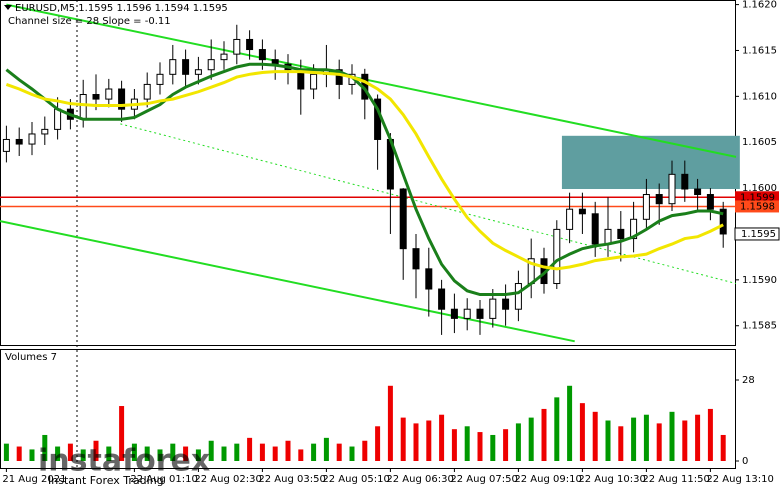  I want to click on last-price-label: 1.1595, so click(758, 234).